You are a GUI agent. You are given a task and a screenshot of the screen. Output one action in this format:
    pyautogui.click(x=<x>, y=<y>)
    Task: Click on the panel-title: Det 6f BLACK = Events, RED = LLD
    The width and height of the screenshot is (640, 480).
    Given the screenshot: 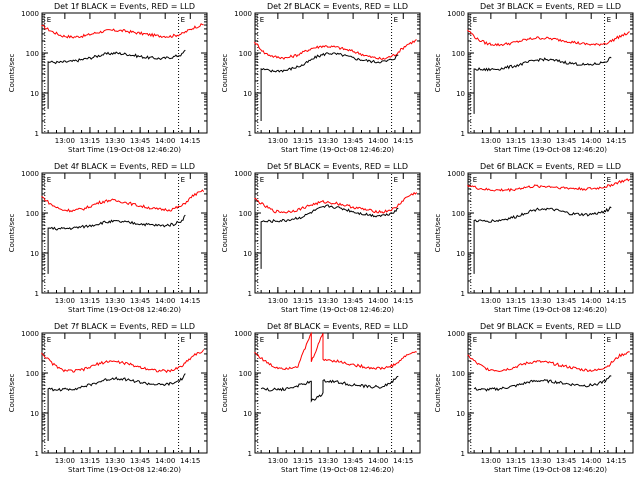 What is the action you would take?
    pyautogui.click(x=550, y=166)
    